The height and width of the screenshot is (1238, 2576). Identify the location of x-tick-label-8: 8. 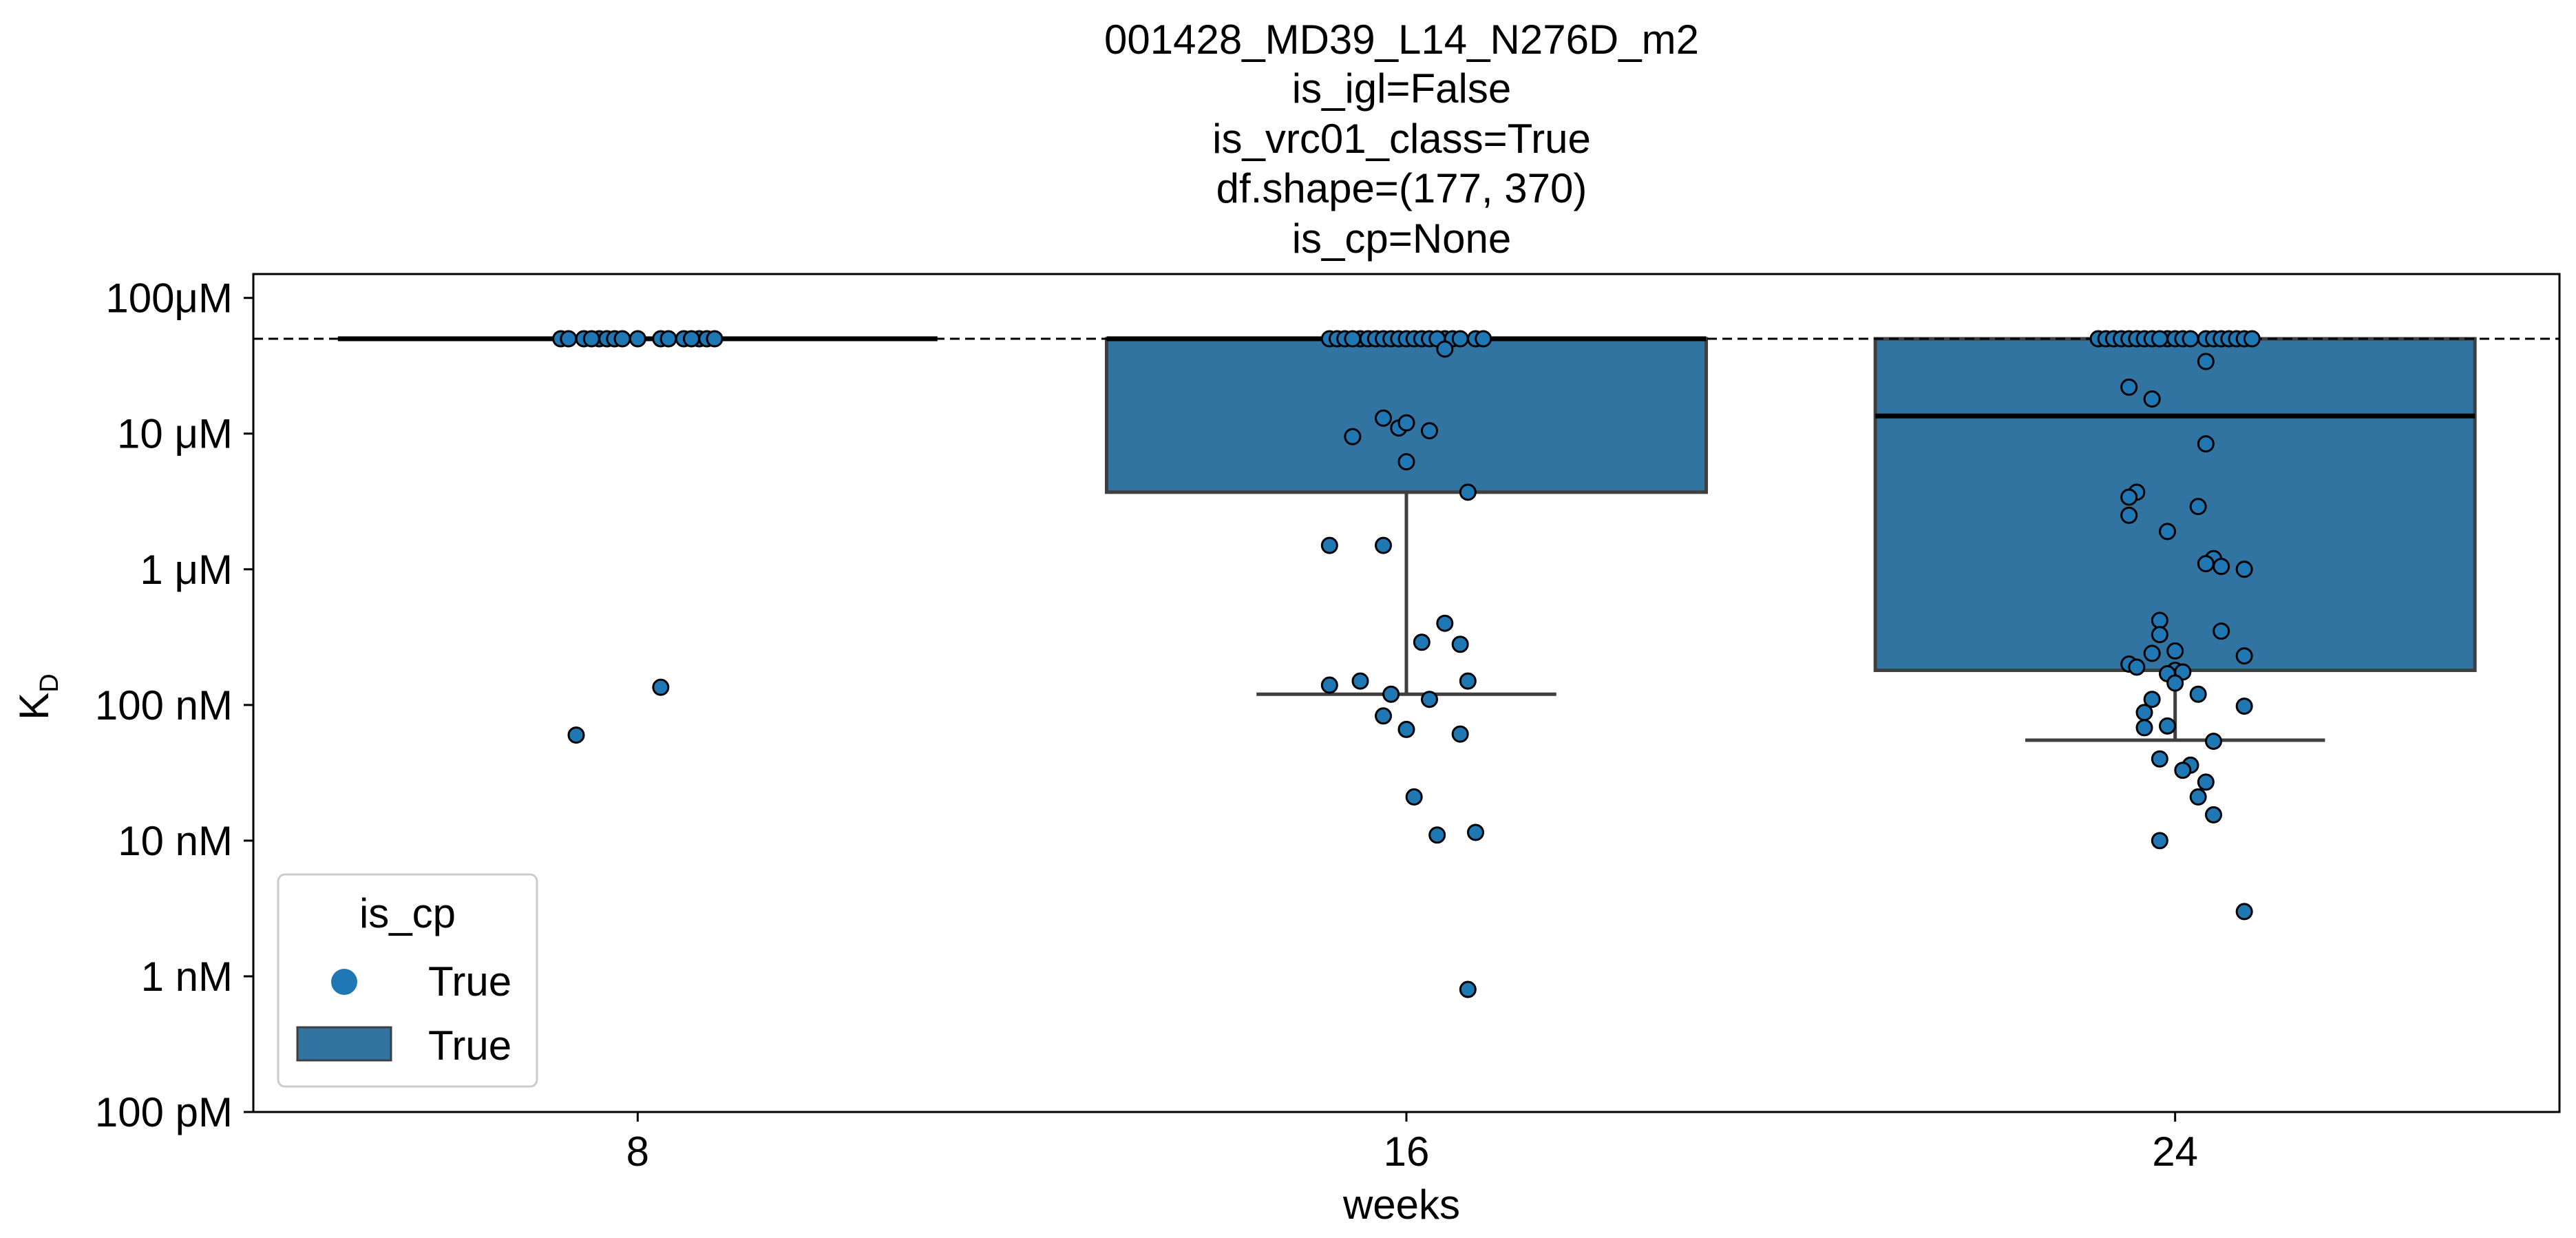
(638, 1152).